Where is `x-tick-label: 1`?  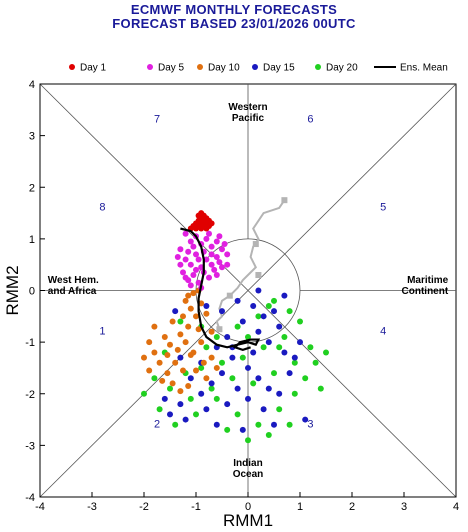
x-tick-label: 1 is located at coordinates (300, 507).